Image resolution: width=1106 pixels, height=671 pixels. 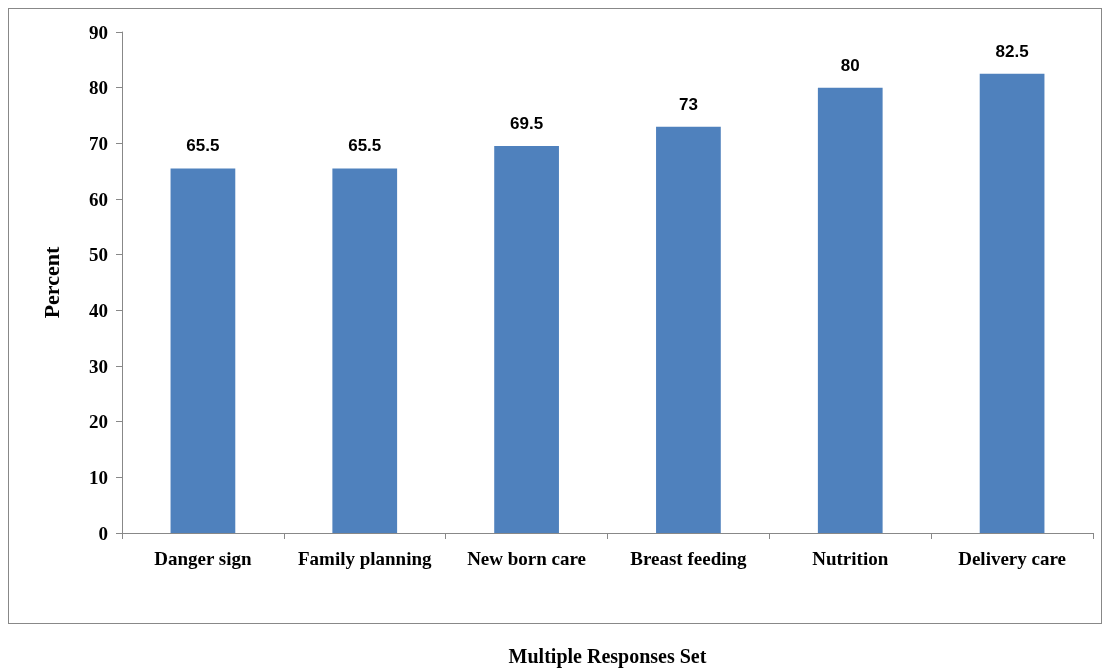 What do you see at coordinates (365, 558) in the screenshot?
I see `x-tick-label: Family planning` at bounding box center [365, 558].